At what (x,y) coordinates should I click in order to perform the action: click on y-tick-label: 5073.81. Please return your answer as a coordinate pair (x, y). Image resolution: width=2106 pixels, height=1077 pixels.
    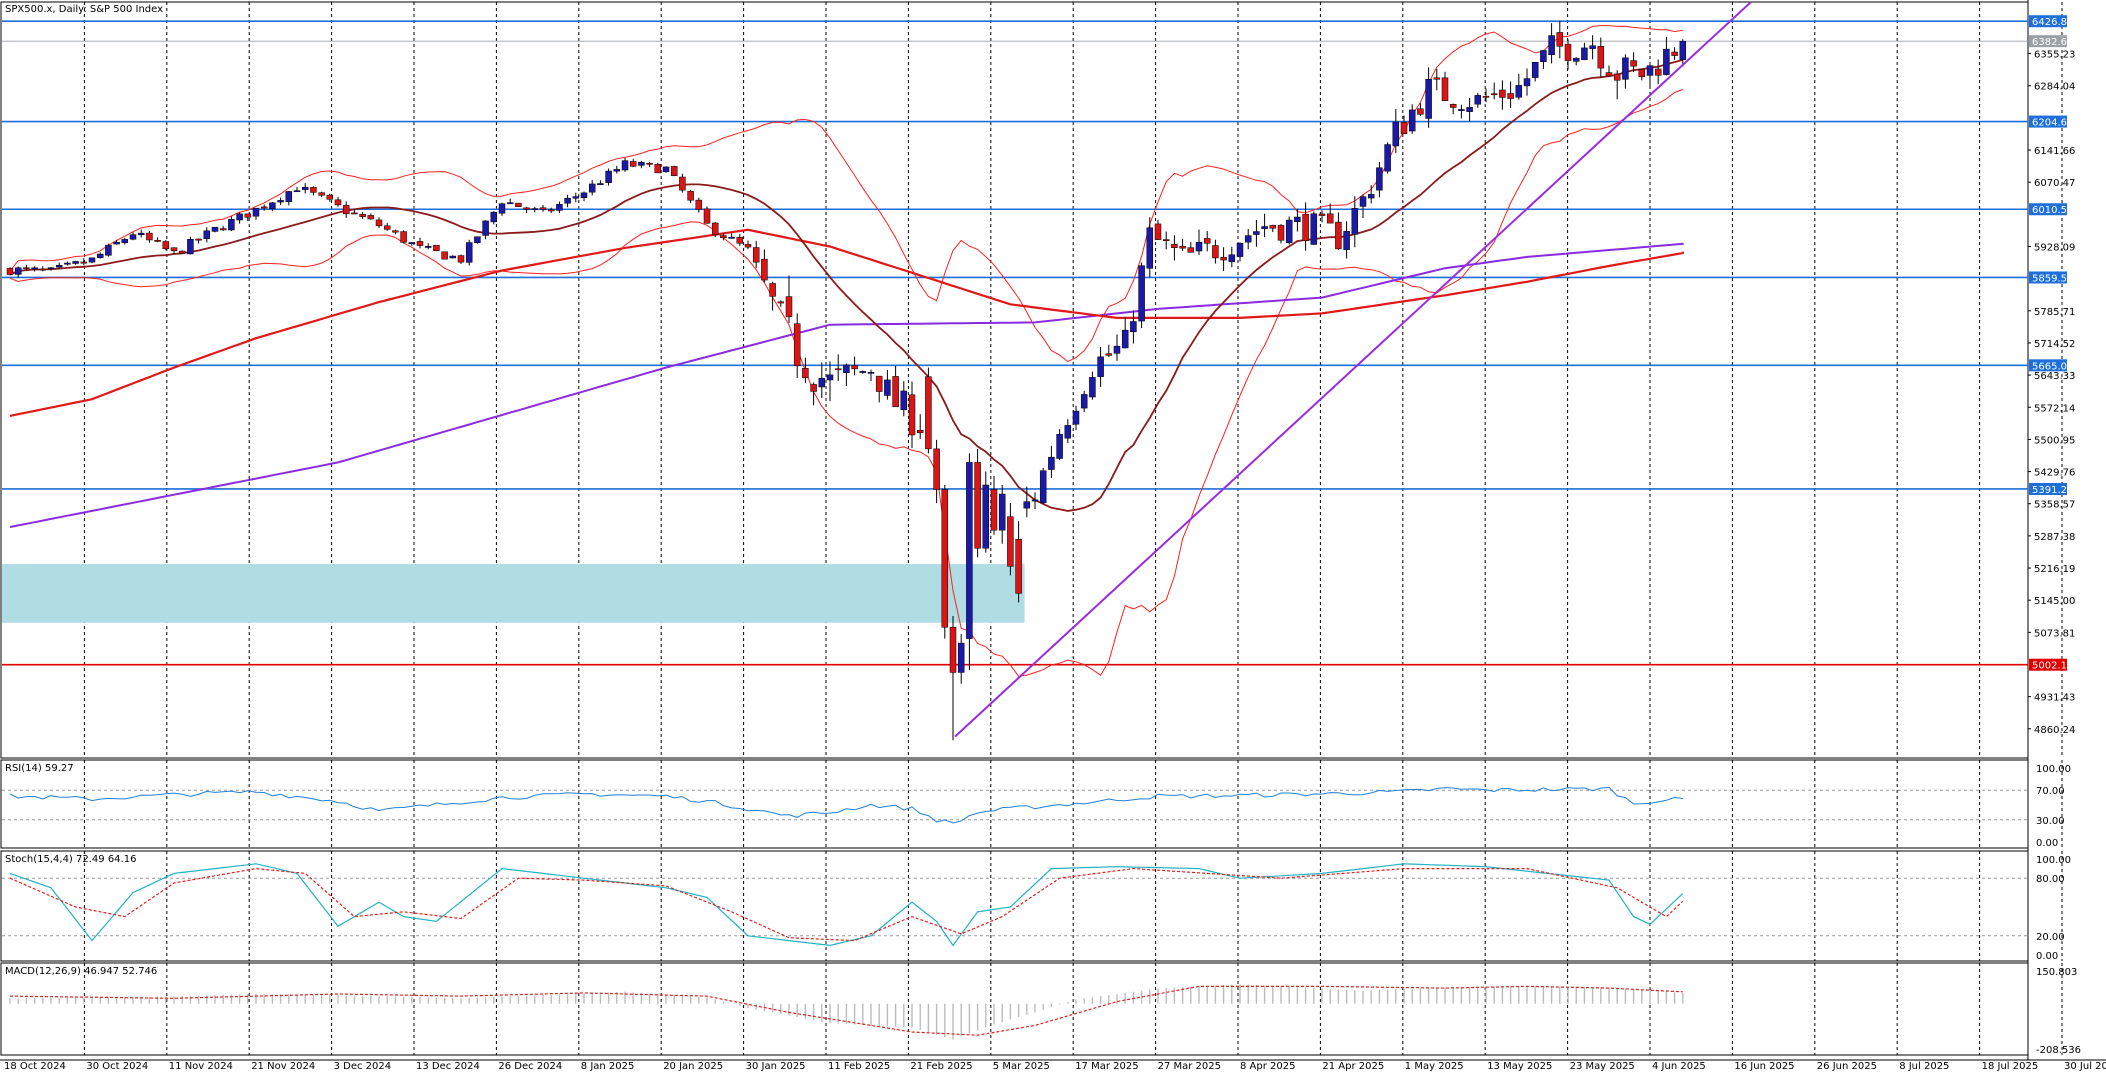
    Looking at the image, I should click on (2054, 633).